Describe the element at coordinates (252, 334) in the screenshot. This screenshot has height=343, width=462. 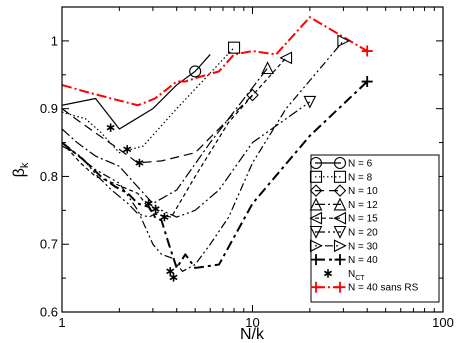
I see `x-axis-label: N/k` at that location.